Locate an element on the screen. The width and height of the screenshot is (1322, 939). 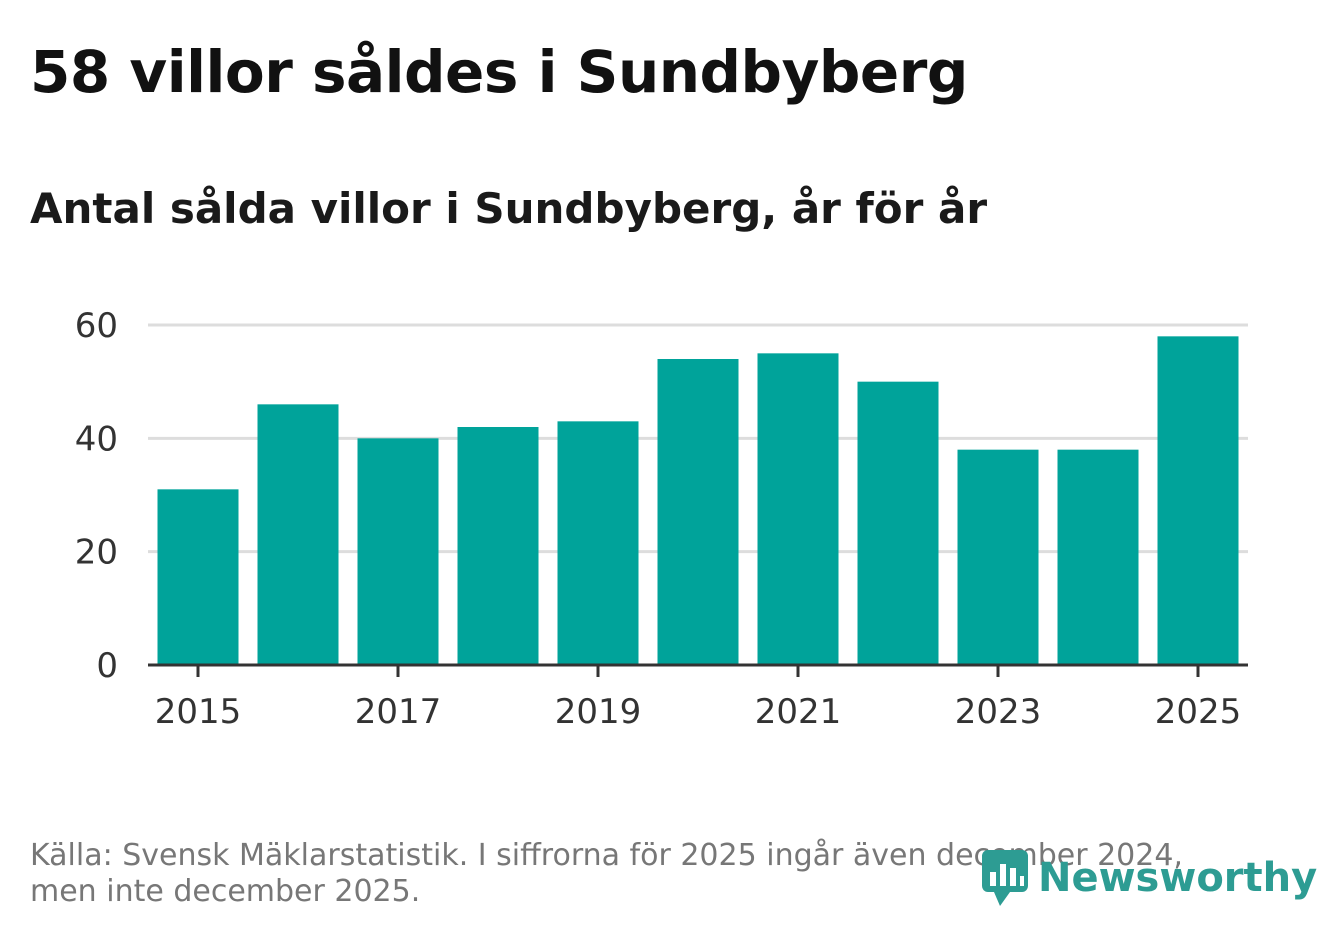
x-tick-label: 2021 is located at coordinates (798, 712).